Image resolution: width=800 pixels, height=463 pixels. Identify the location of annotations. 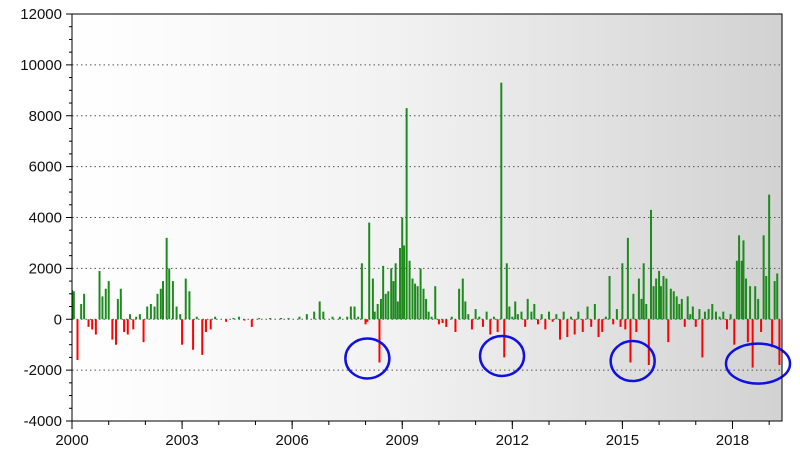
(568, 359).